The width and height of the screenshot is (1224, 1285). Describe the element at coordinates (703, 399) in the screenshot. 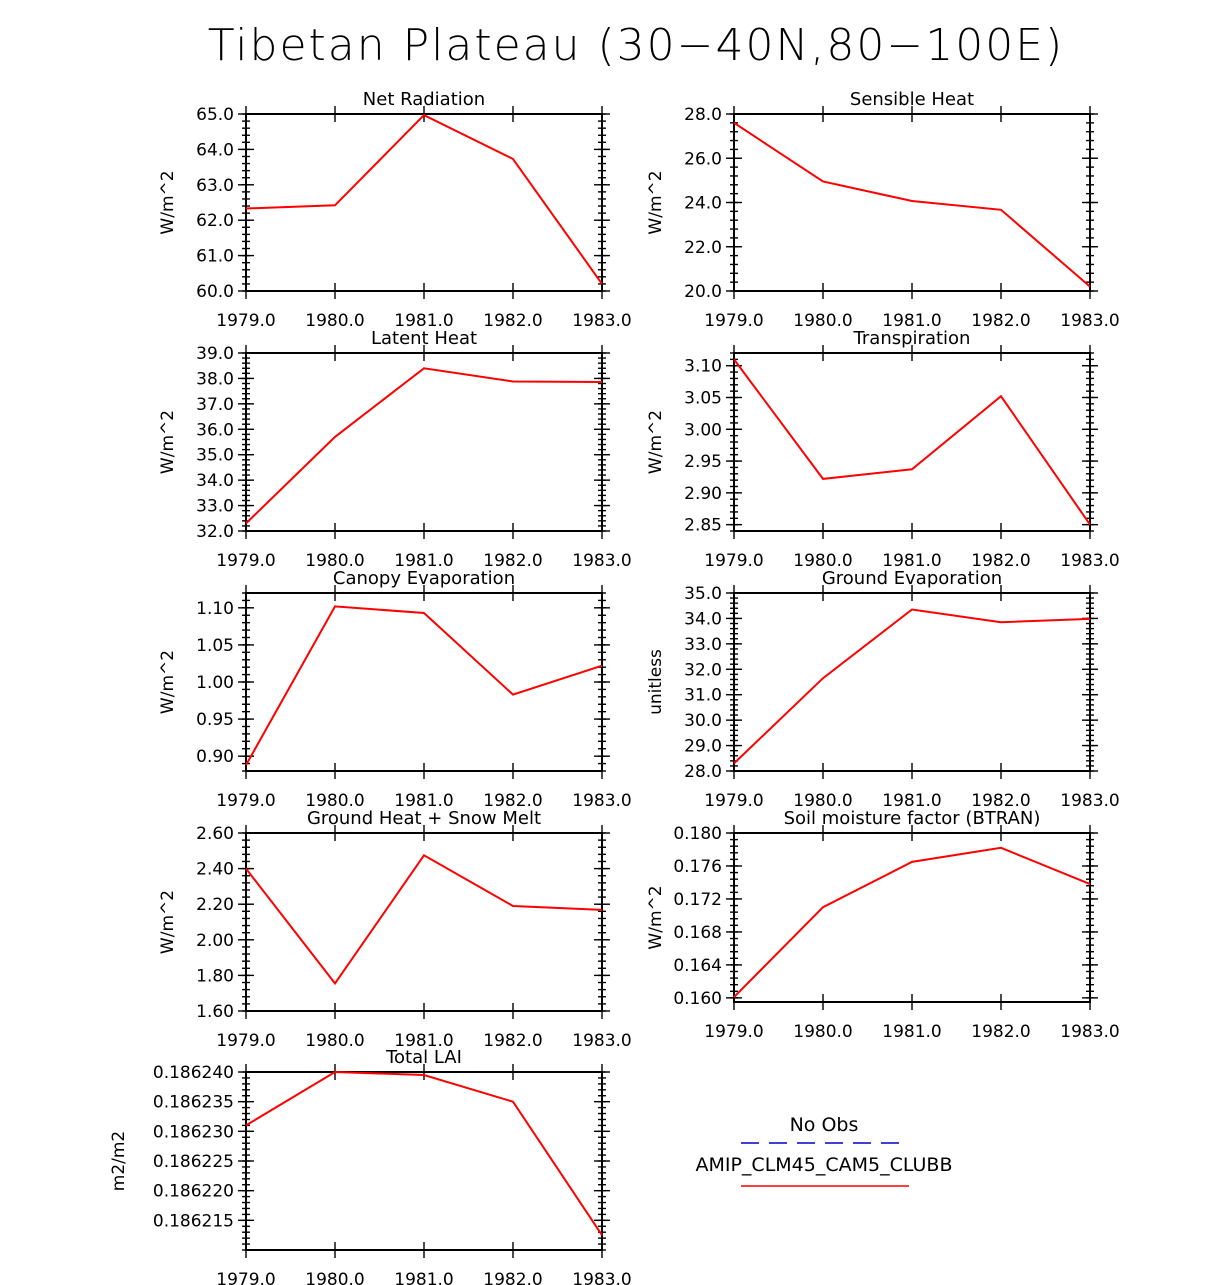

I see `y-tick-label: 3.05` at that location.